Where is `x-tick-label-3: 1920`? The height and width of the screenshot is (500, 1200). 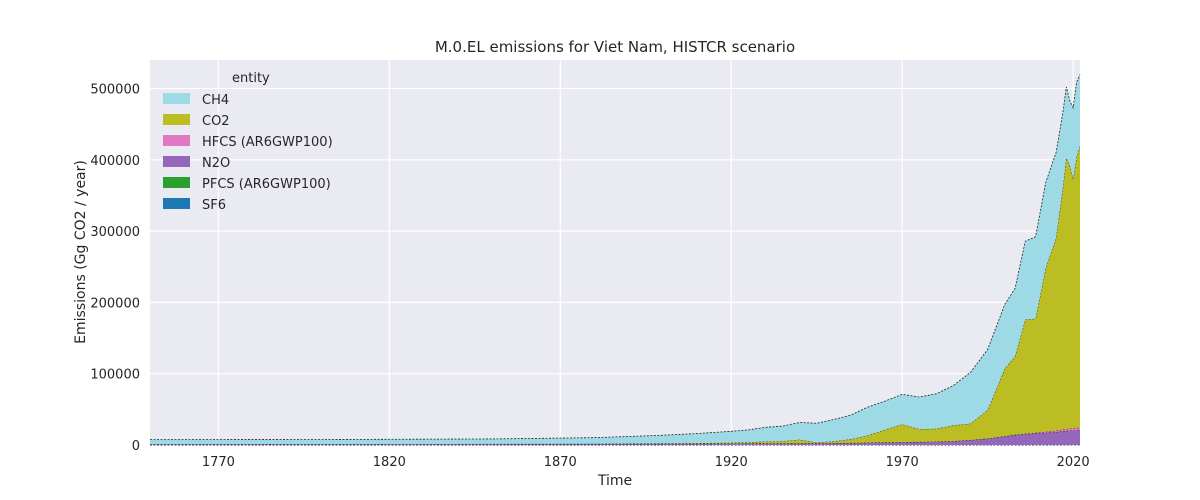
x-tick-label-3: 1920 is located at coordinates (731, 462).